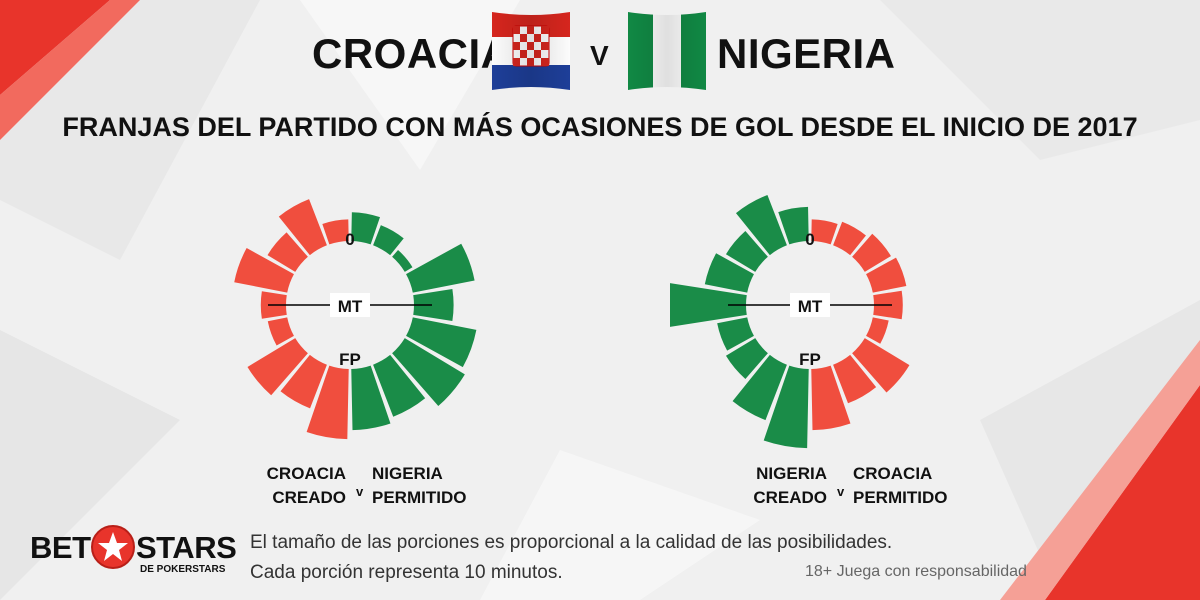 The height and width of the screenshot is (600, 1200). Describe the element at coordinates (893, 473) in the screenshot. I see `caption-right-team: CROACIA` at that location.